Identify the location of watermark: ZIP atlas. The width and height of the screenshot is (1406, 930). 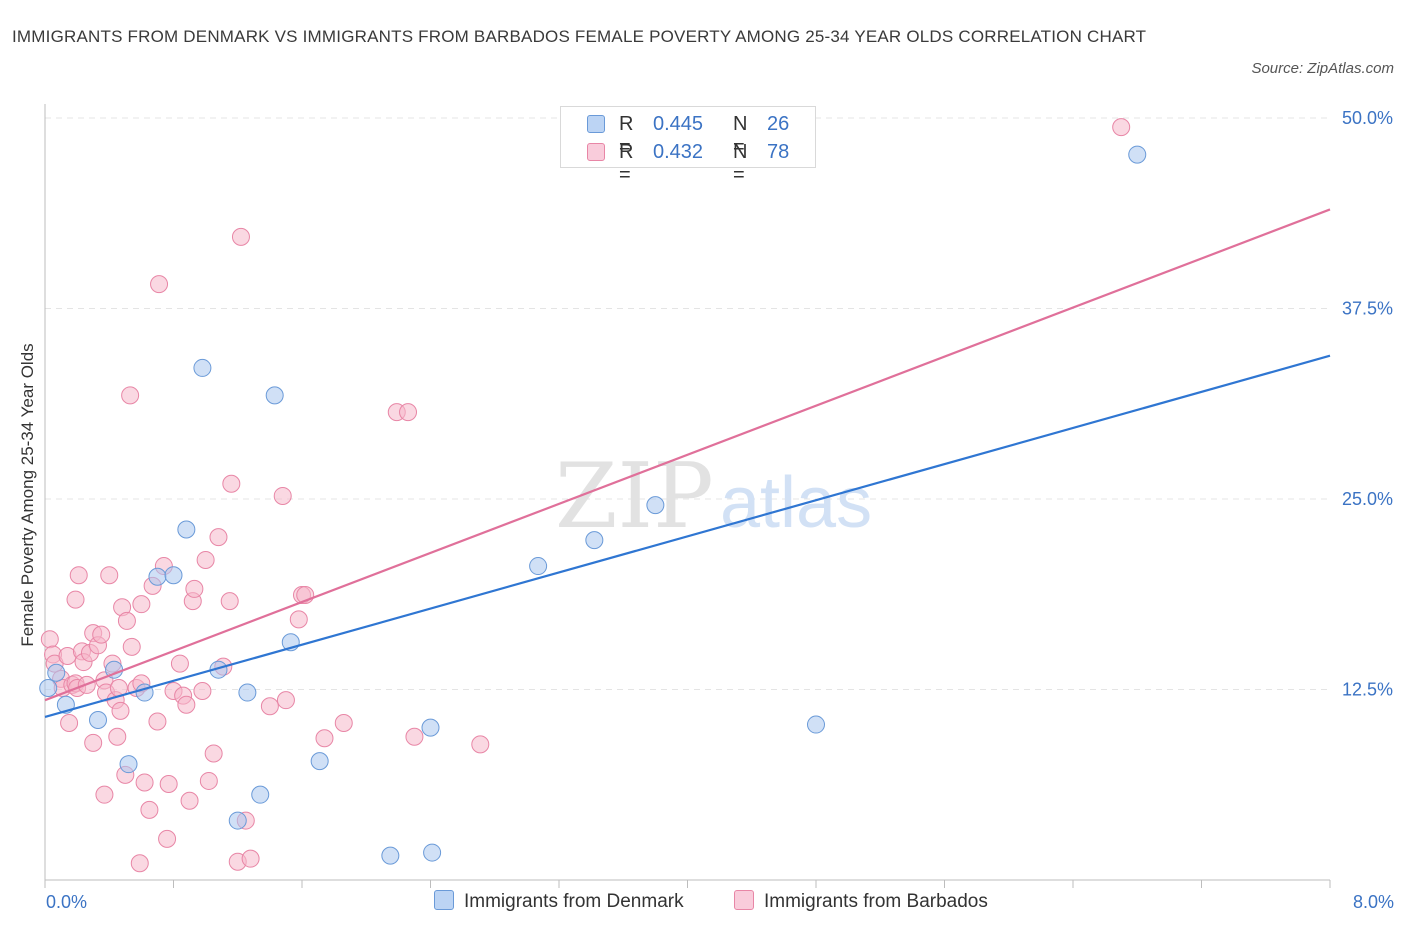
(713, 496).